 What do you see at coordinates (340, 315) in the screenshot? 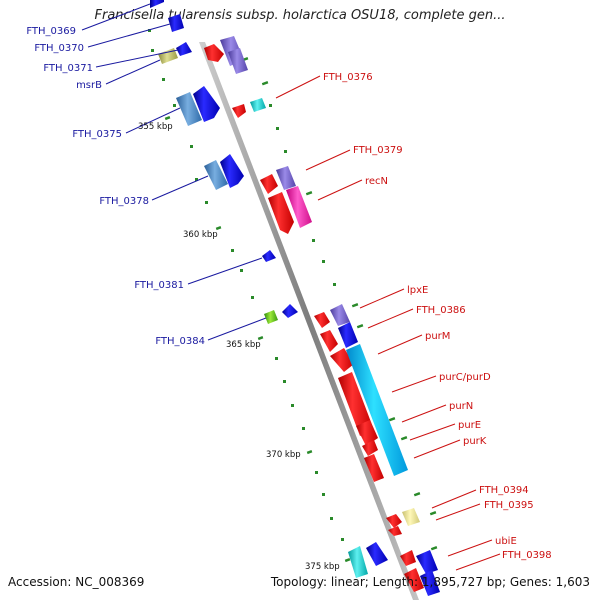
I see `gene-lpxe-purple` at bounding box center [340, 315].